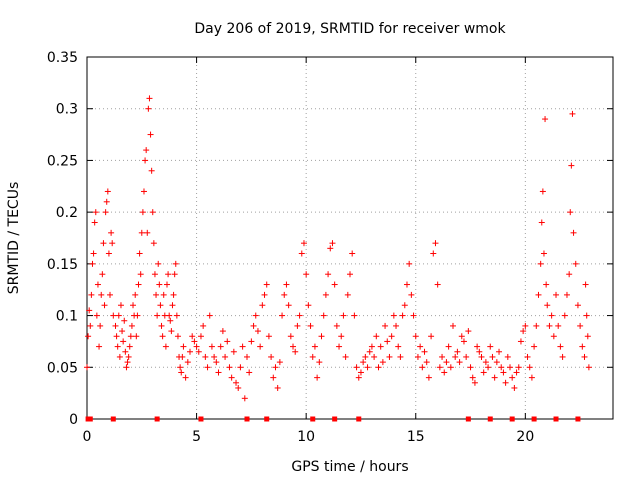 The width and height of the screenshot is (640, 480). What do you see at coordinates (73, 420) in the screenshot?
I see `y-tick-label: 0` at bounding box center [73, 420].